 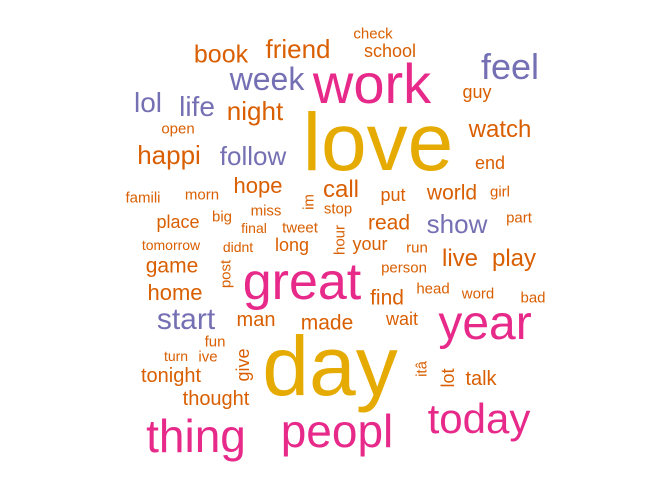 What do you see at coordinates (479, 418) in the screenshot?
I see `word-today: today` at bounding box center [479, 418].